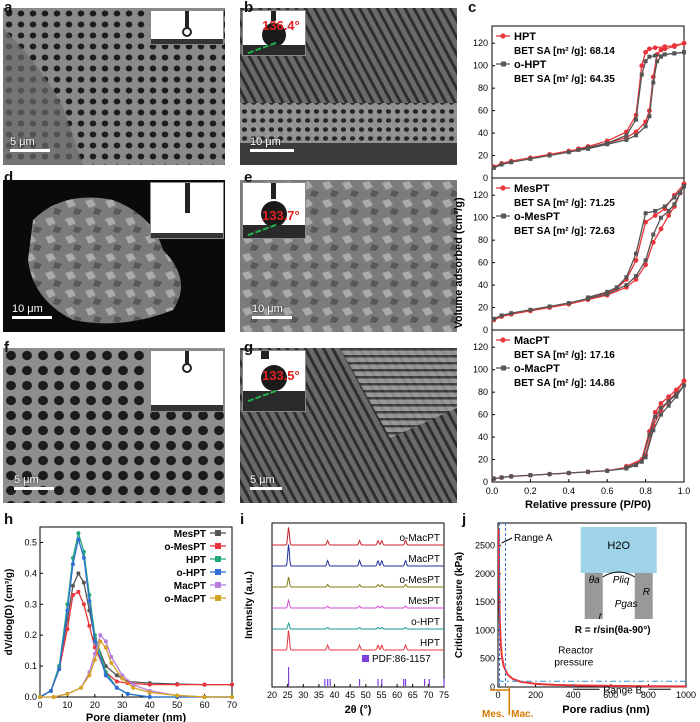  I want to click on scale-bar-e: 10 μm, so click(272, 311).